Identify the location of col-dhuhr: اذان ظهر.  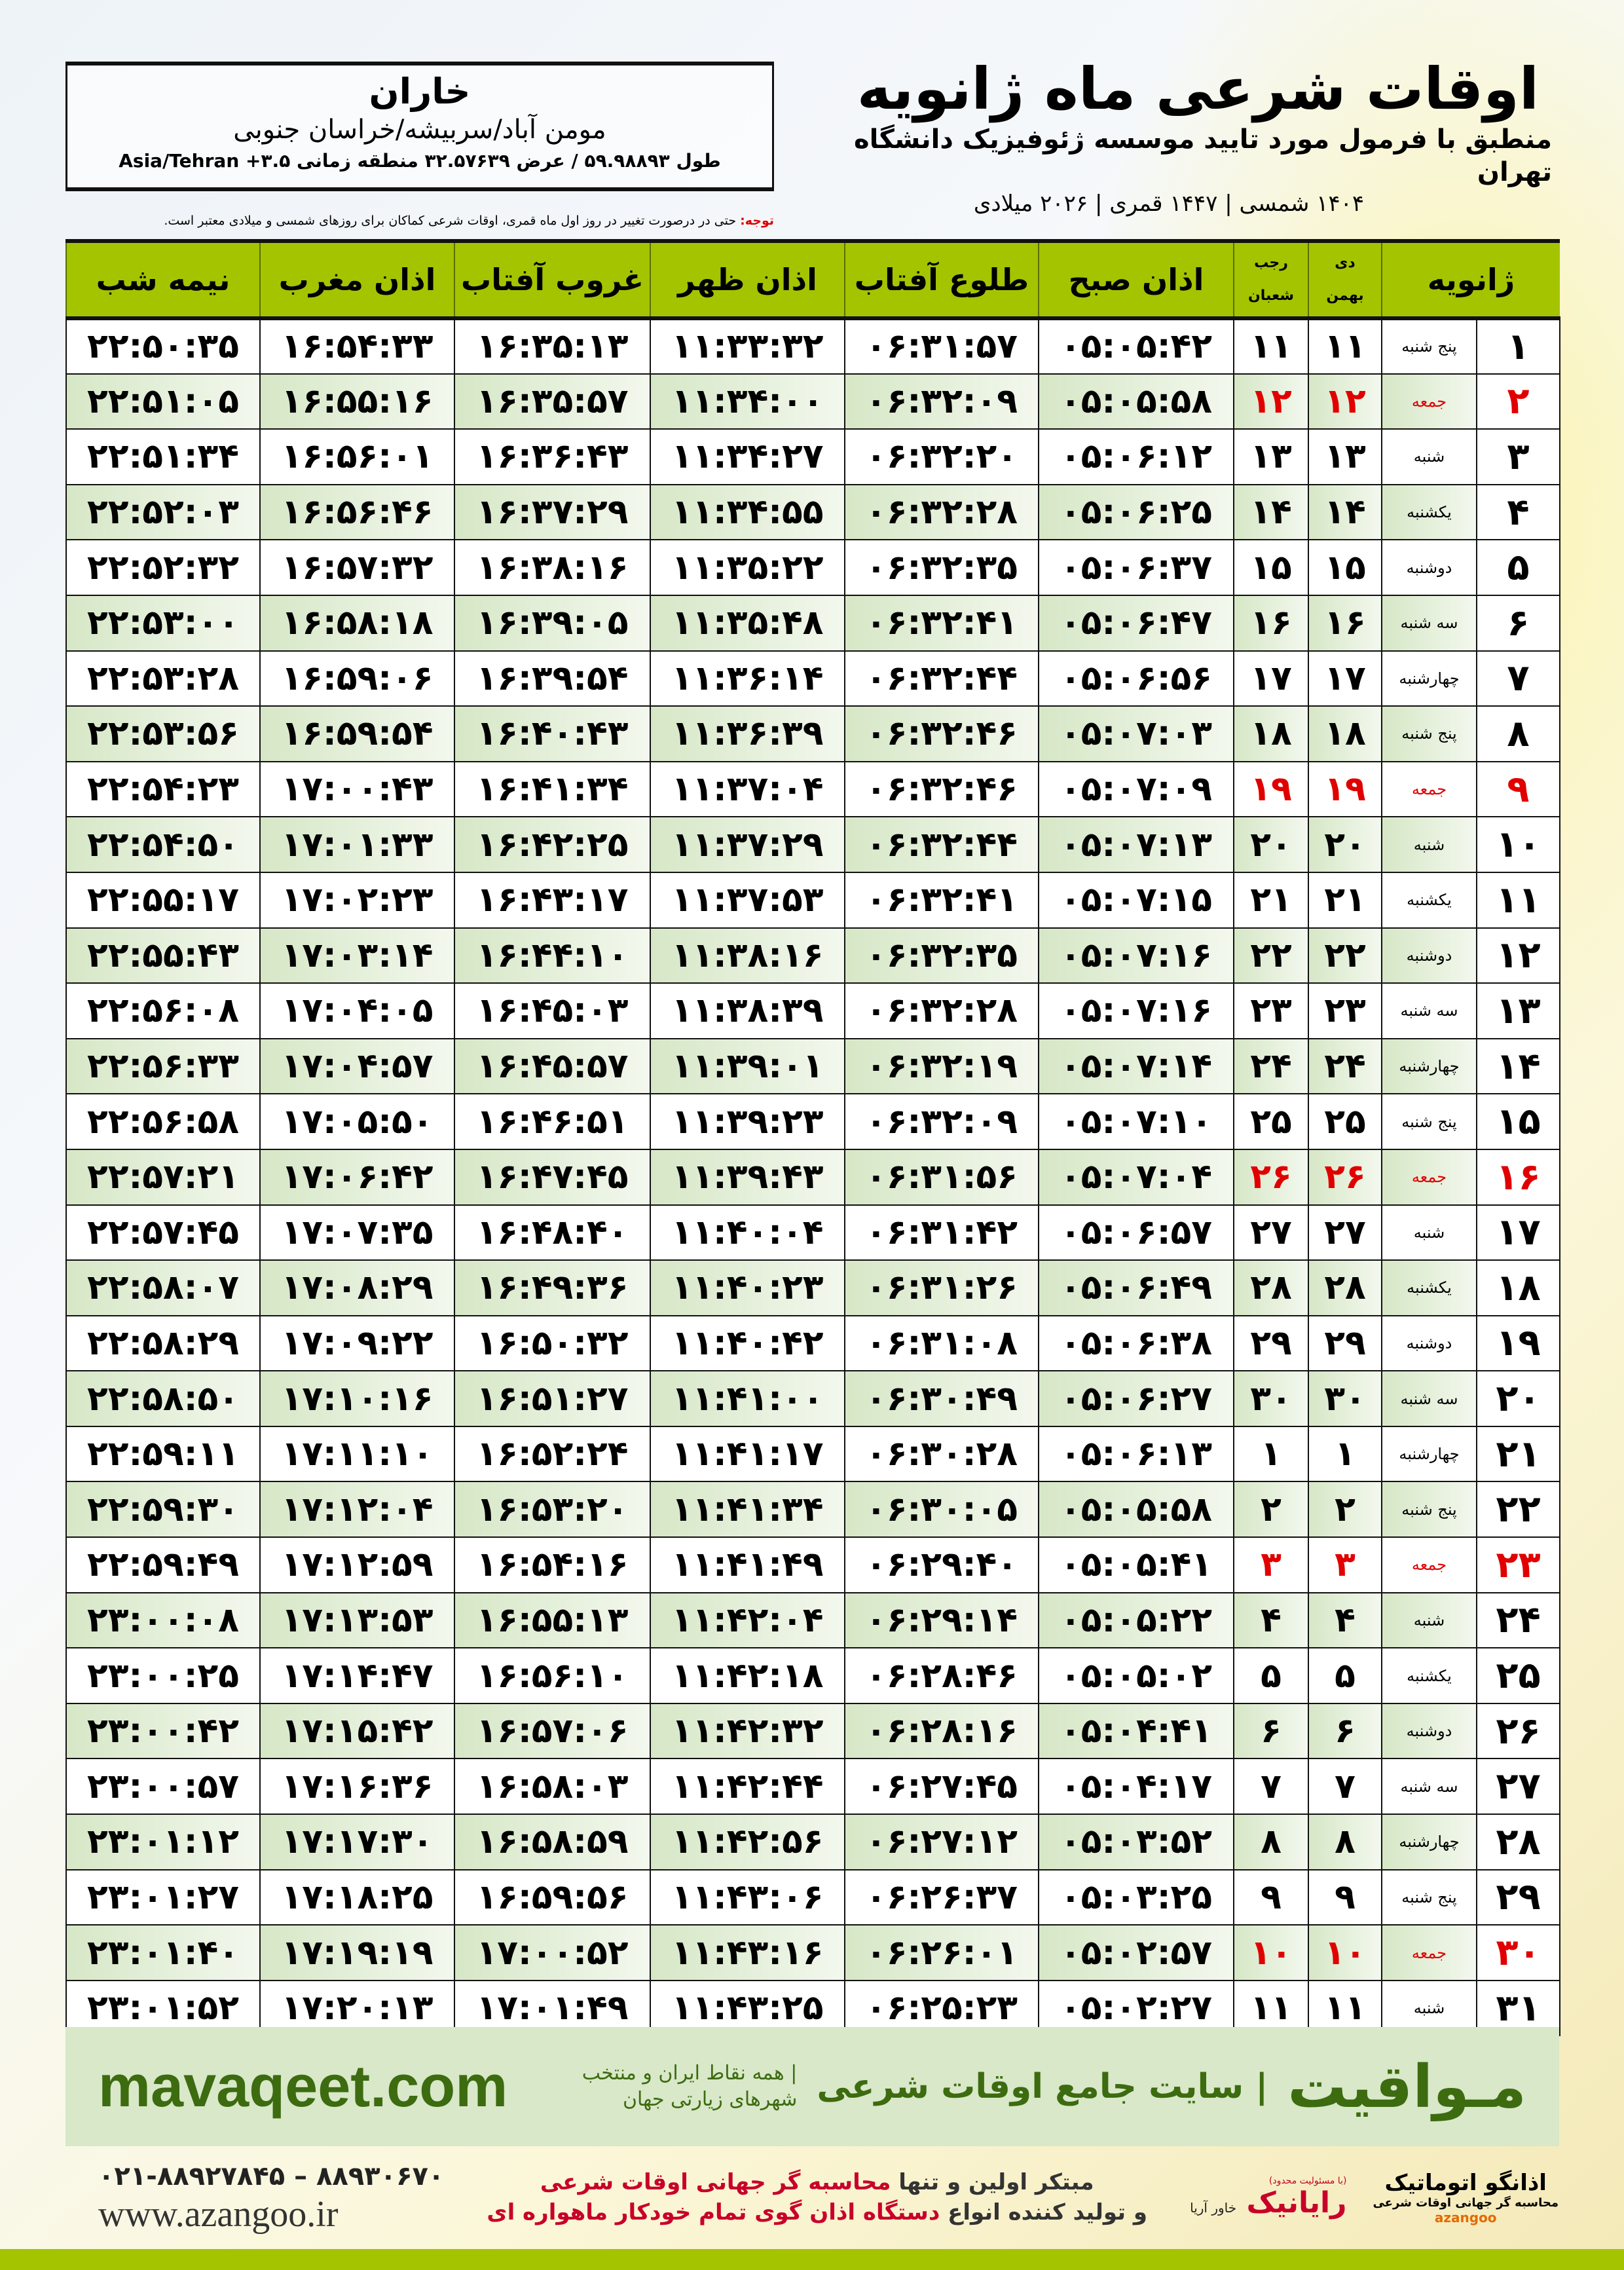
(747, 279).